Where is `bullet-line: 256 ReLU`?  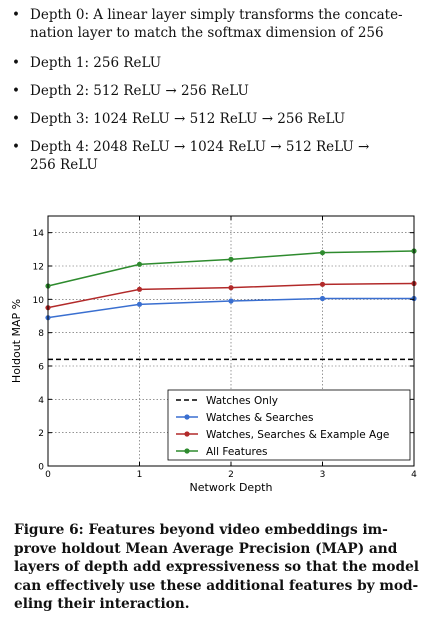 bullet-line: 256 ReLU is located at coordinates (64, 165).